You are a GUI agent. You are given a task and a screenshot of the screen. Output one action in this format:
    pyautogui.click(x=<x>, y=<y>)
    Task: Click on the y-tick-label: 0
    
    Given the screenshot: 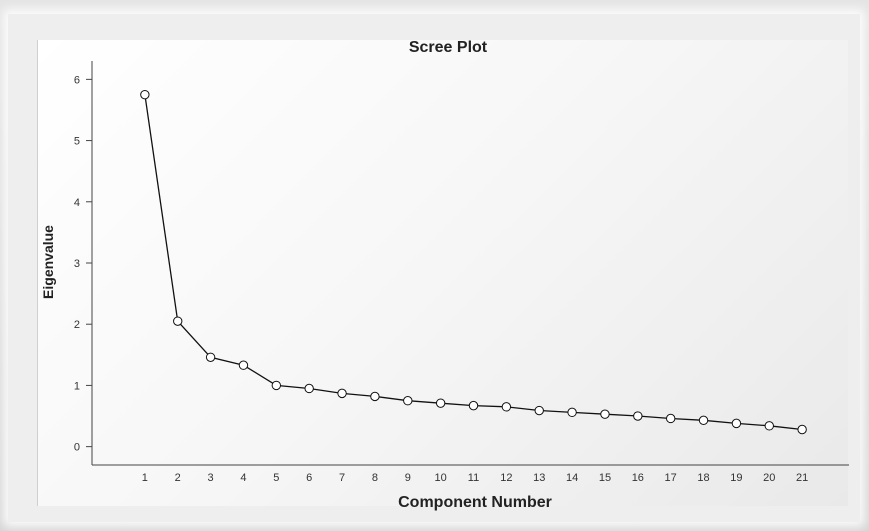 What is the action you would take?
    pyautogui.click(x=77, y=448)
    